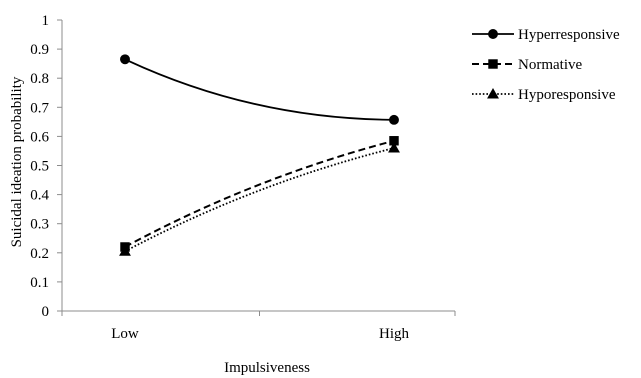 The image size is (641, 378). What do you see at coordinates (39, 50) in the screenshot?
I see `y-tick-label: 0.9` at bounding box center [39, 50].